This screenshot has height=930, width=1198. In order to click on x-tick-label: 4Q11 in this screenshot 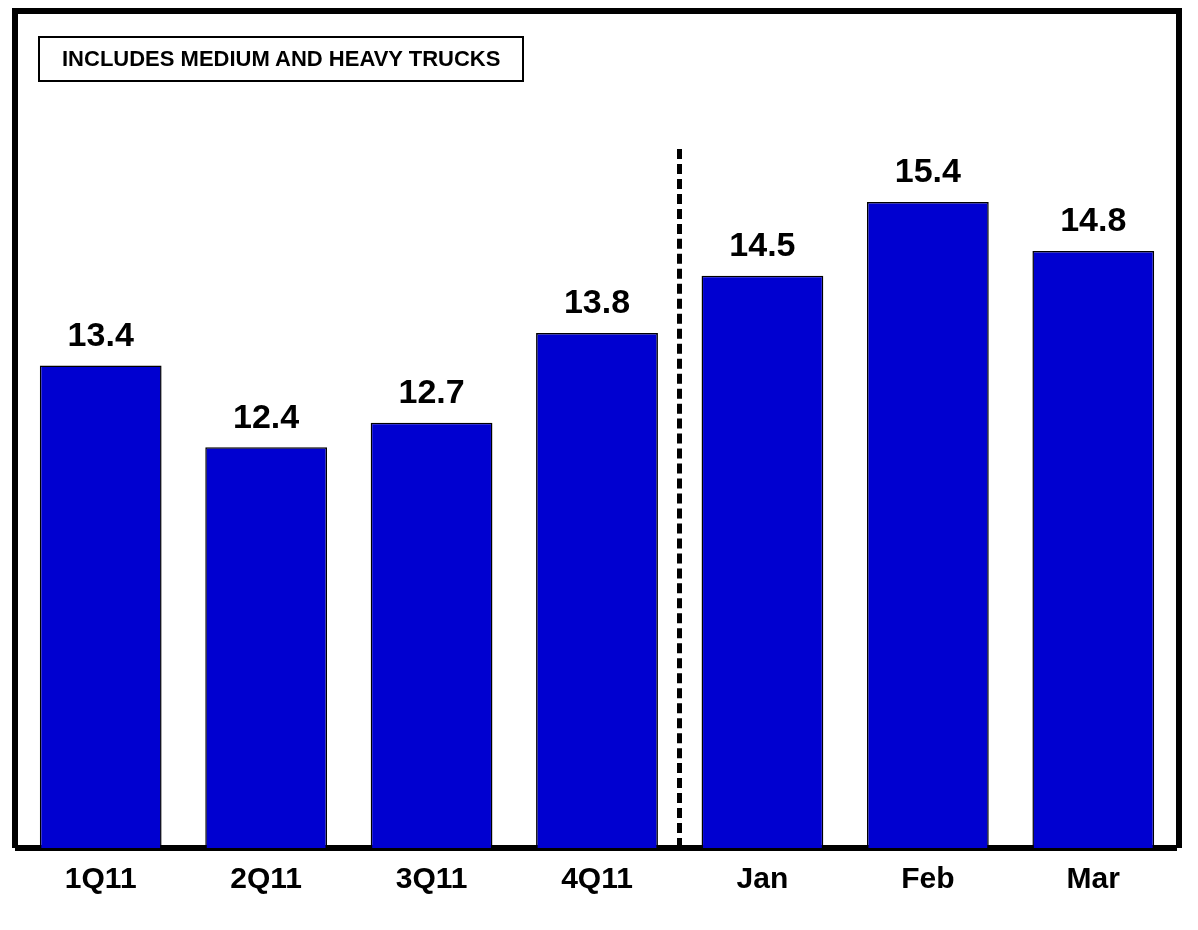, I will do `click(597, 878)`.